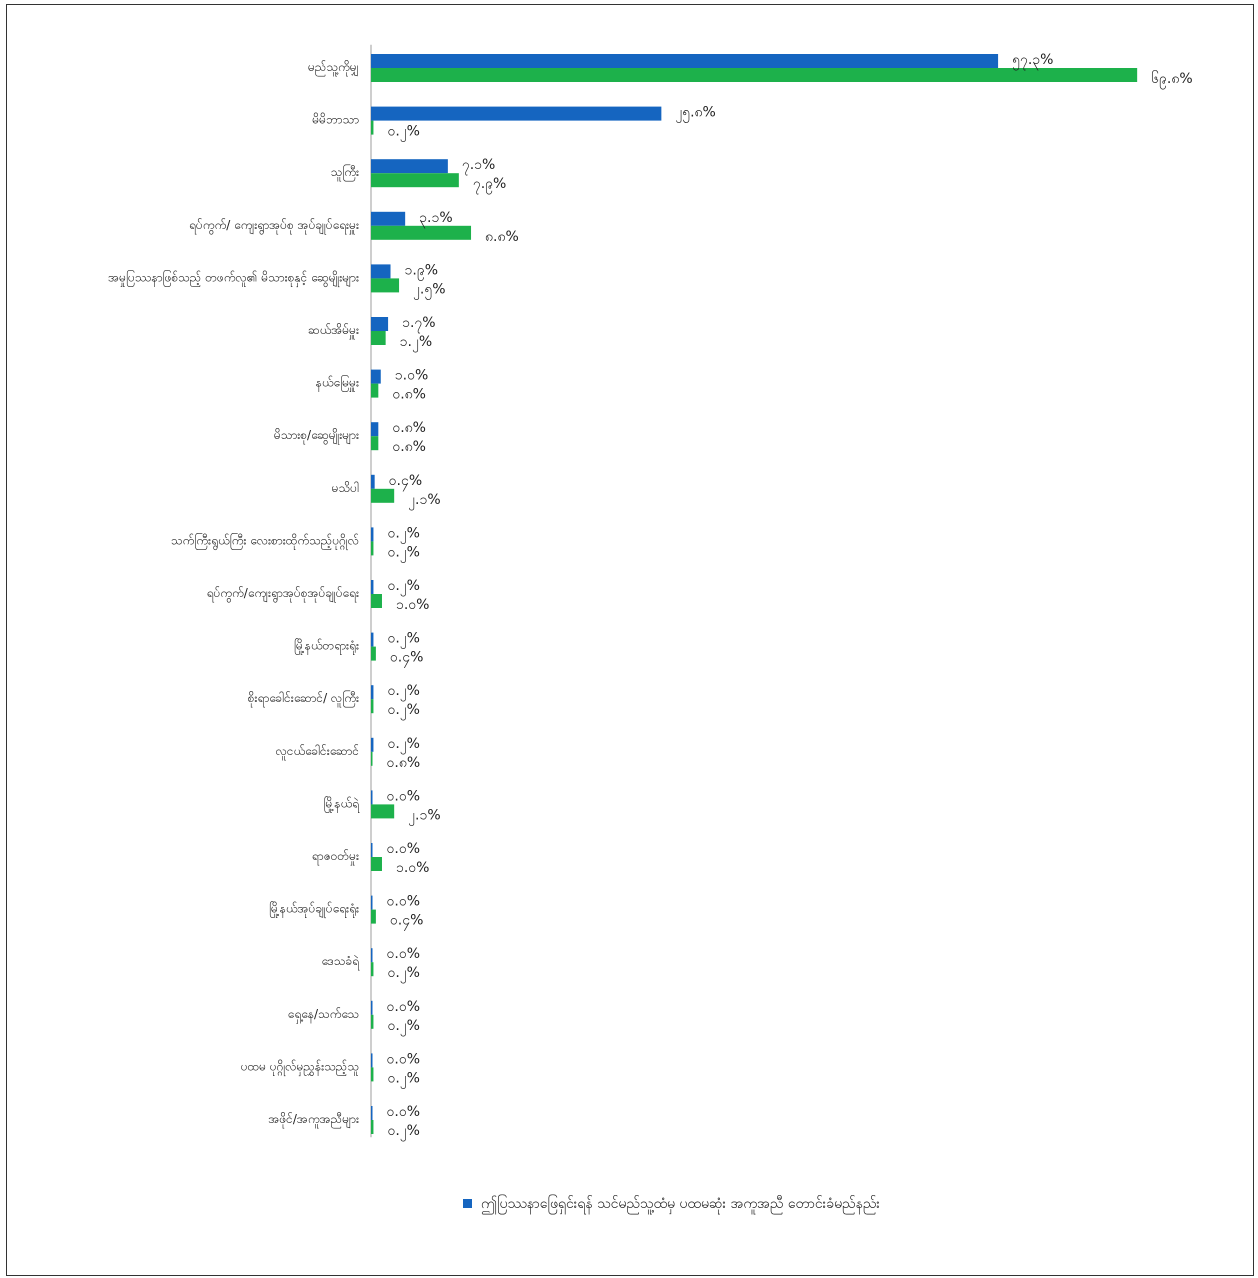  Describe the element at coordinates (314, 909) in the screenshot. I see `category-label: မြို့နယ်အုပ်ချုပ်ရေးရုံး` at that location.